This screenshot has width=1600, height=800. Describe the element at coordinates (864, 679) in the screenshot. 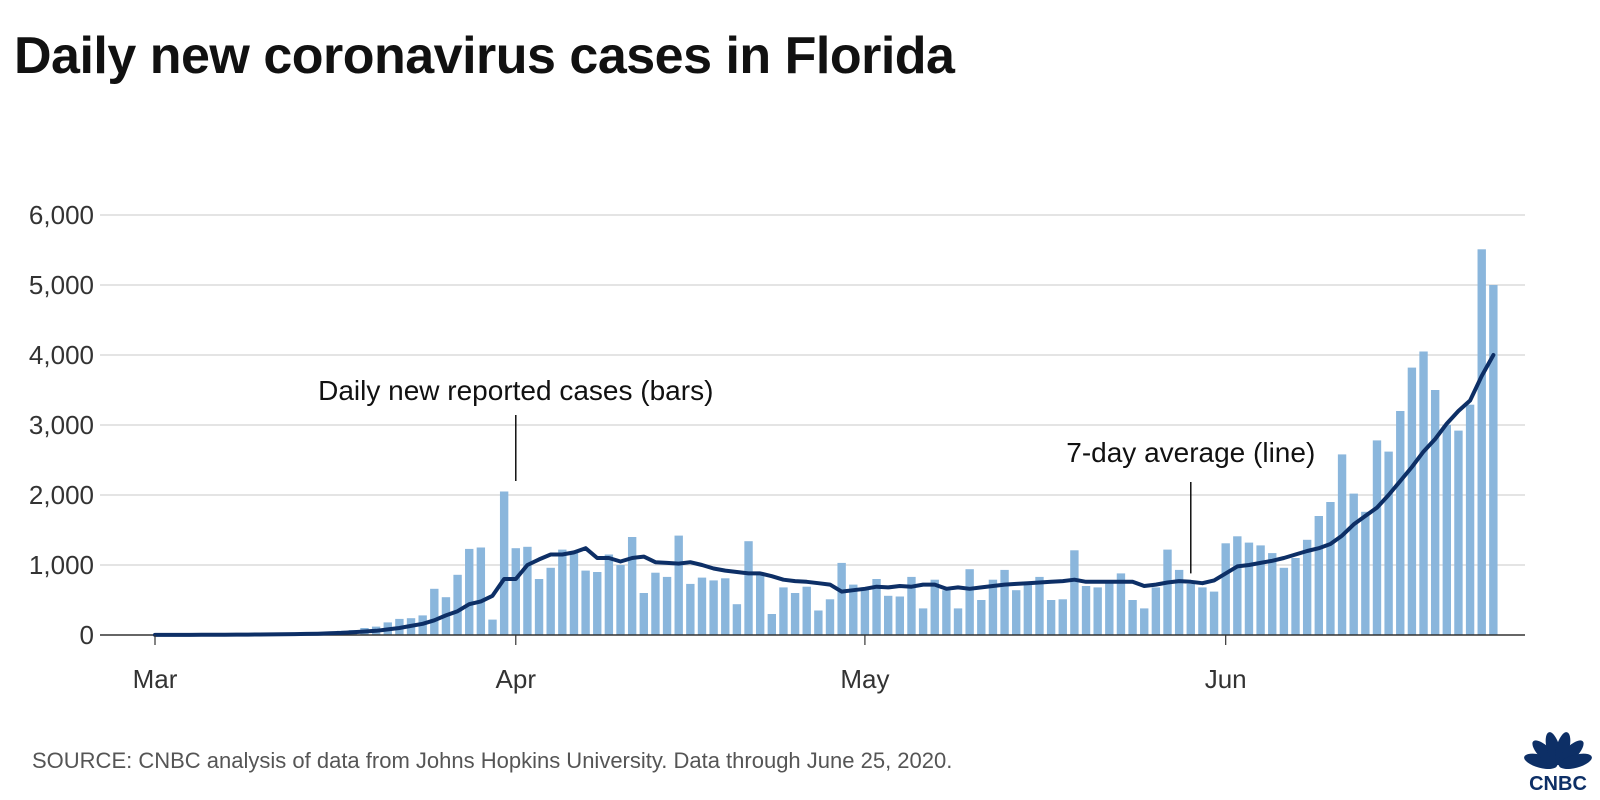

I see `x-tick-label: May` at that location.